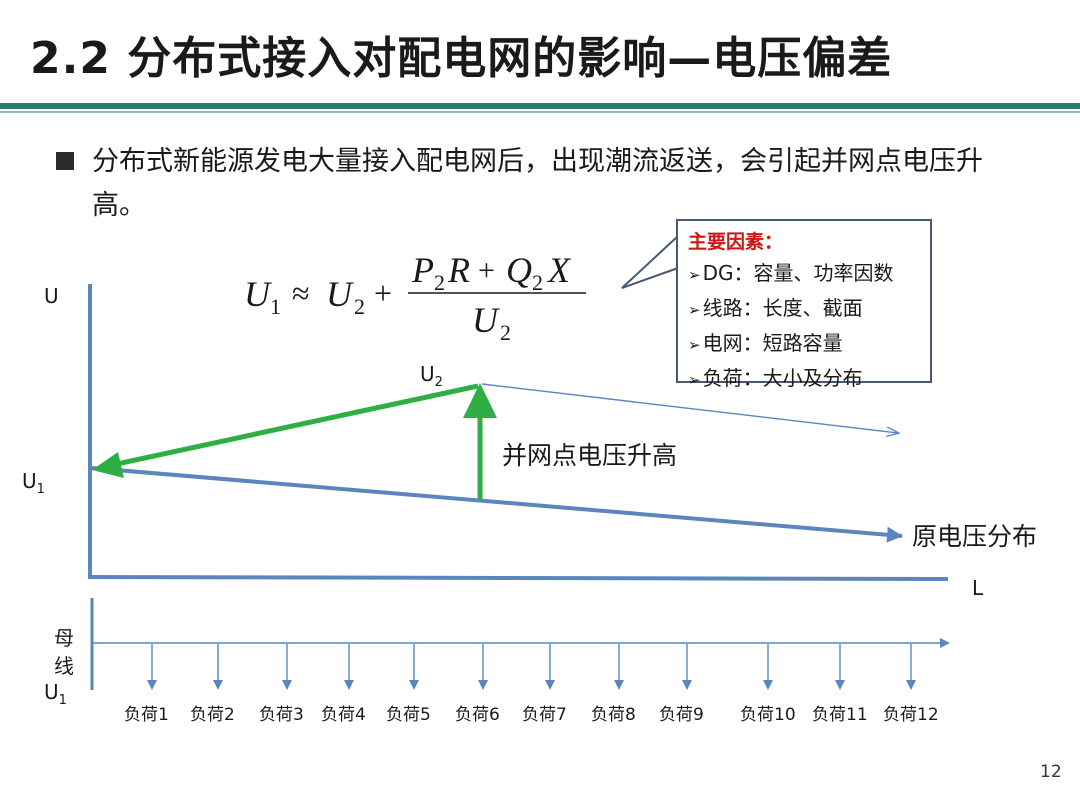  Describe the element at coordinates (736, 242) in the screenshot. I see `factors-title: 主要因素：` at that location.